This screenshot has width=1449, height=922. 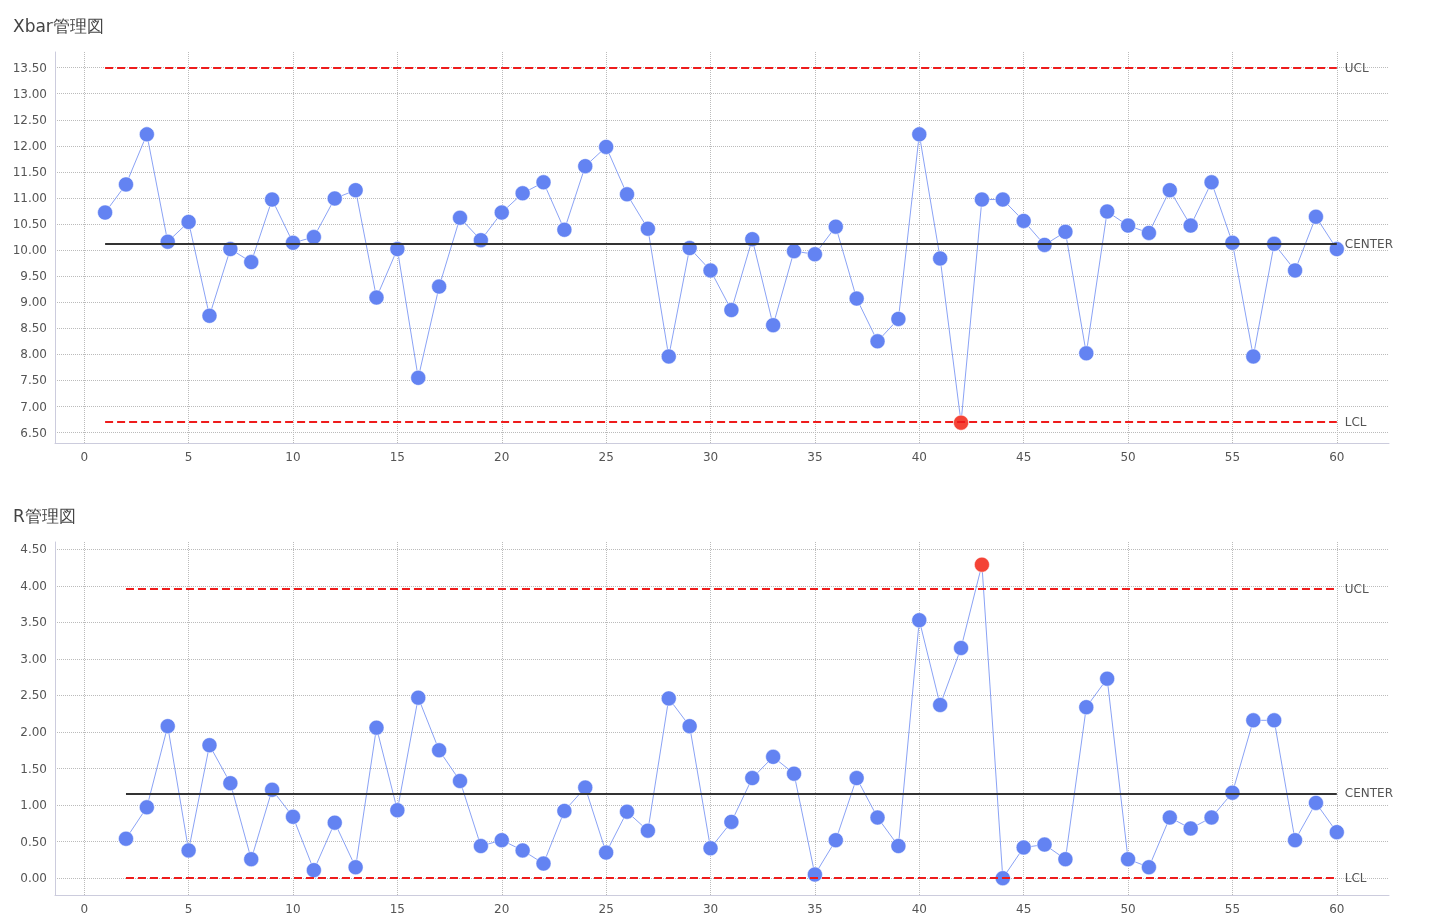 I want to click on ref-line-label: UCL, so click(x=1356, y=67).